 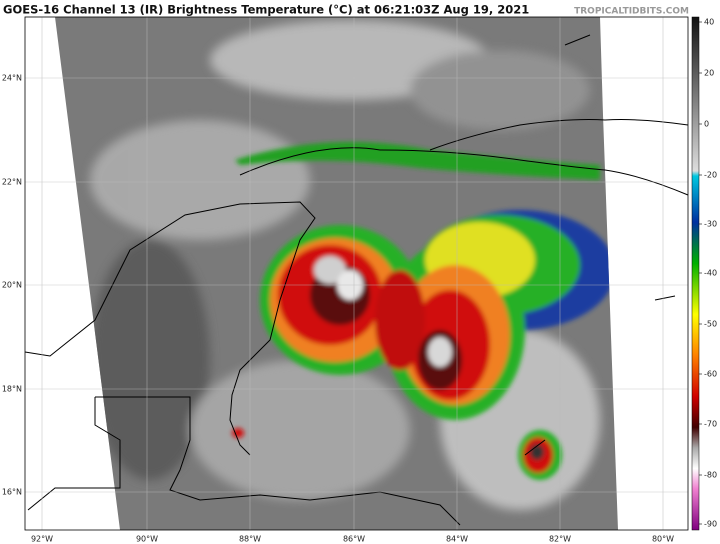 I want to click on lon-label: 92°W, so click(x=42, y=539).